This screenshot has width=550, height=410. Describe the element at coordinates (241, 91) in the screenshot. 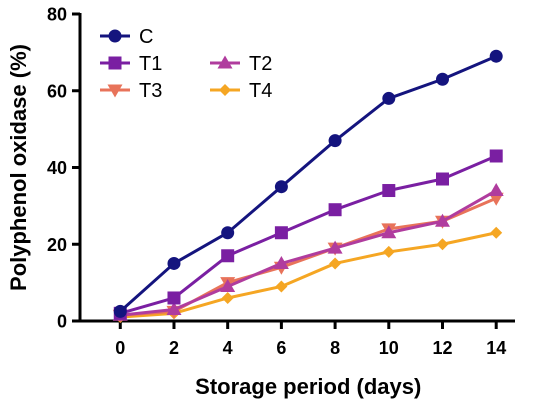

I see `legend-item-t4: T4` at that location.